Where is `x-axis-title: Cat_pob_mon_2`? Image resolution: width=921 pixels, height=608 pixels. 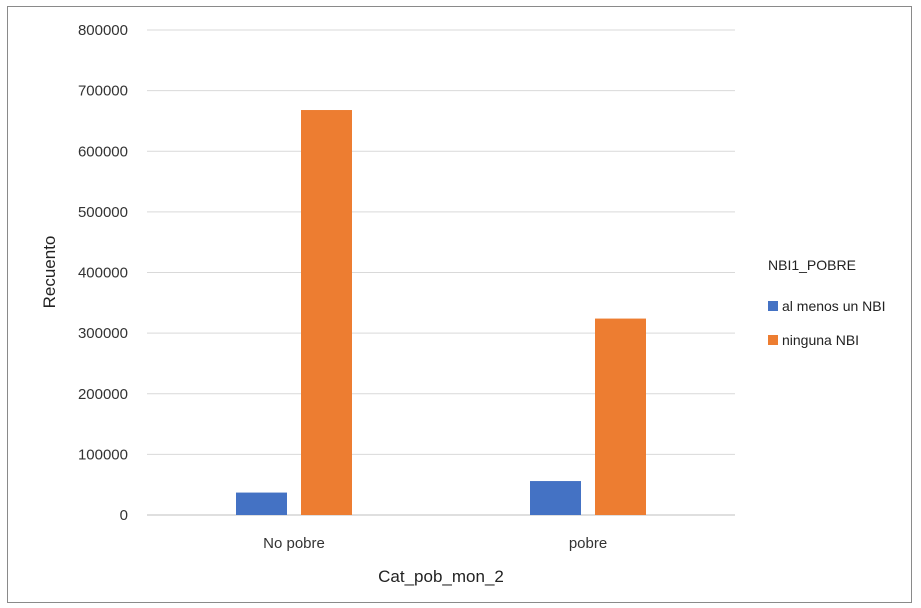
x-axis-title: Cat_pob_mon_2 is located at coordinates (441, 576).